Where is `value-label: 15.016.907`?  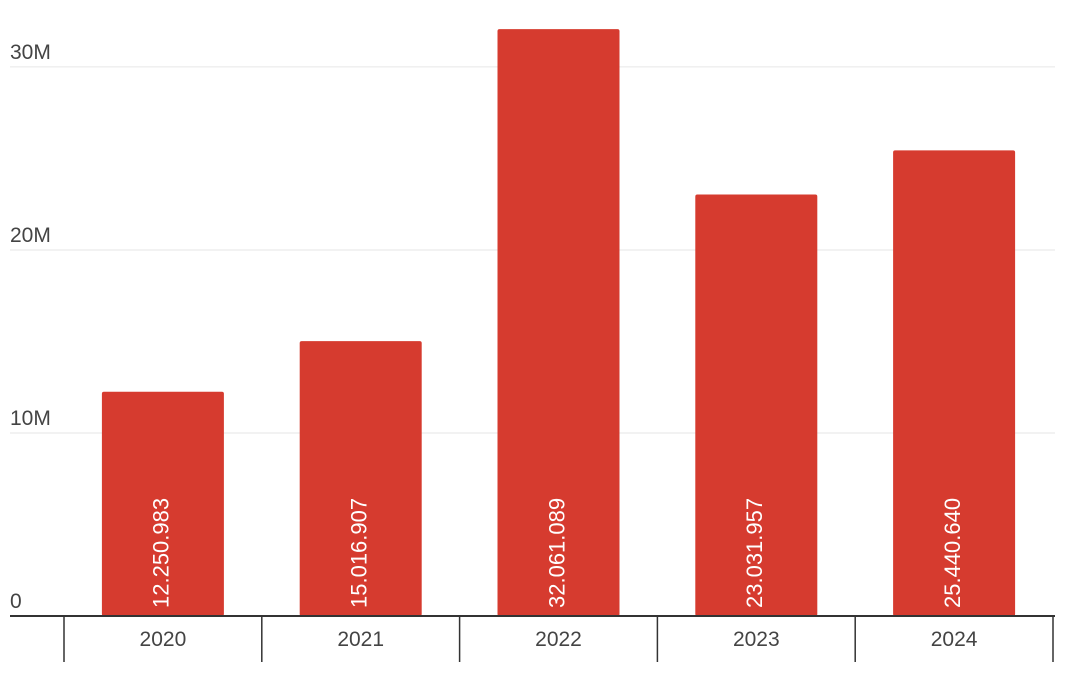 value-label: 15.016.907 is located at coordinates (359, 553).